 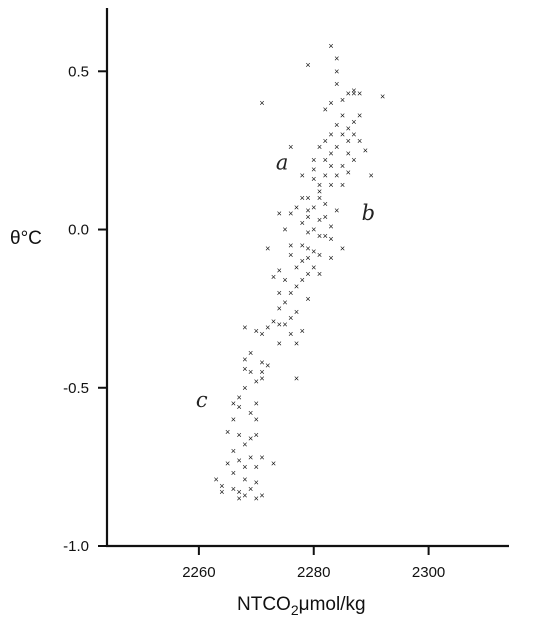 What do you see at coordinates (78, 230) in the screenshot?
I see `y-tick-label: 0.0` at bounding box center [78, 230].